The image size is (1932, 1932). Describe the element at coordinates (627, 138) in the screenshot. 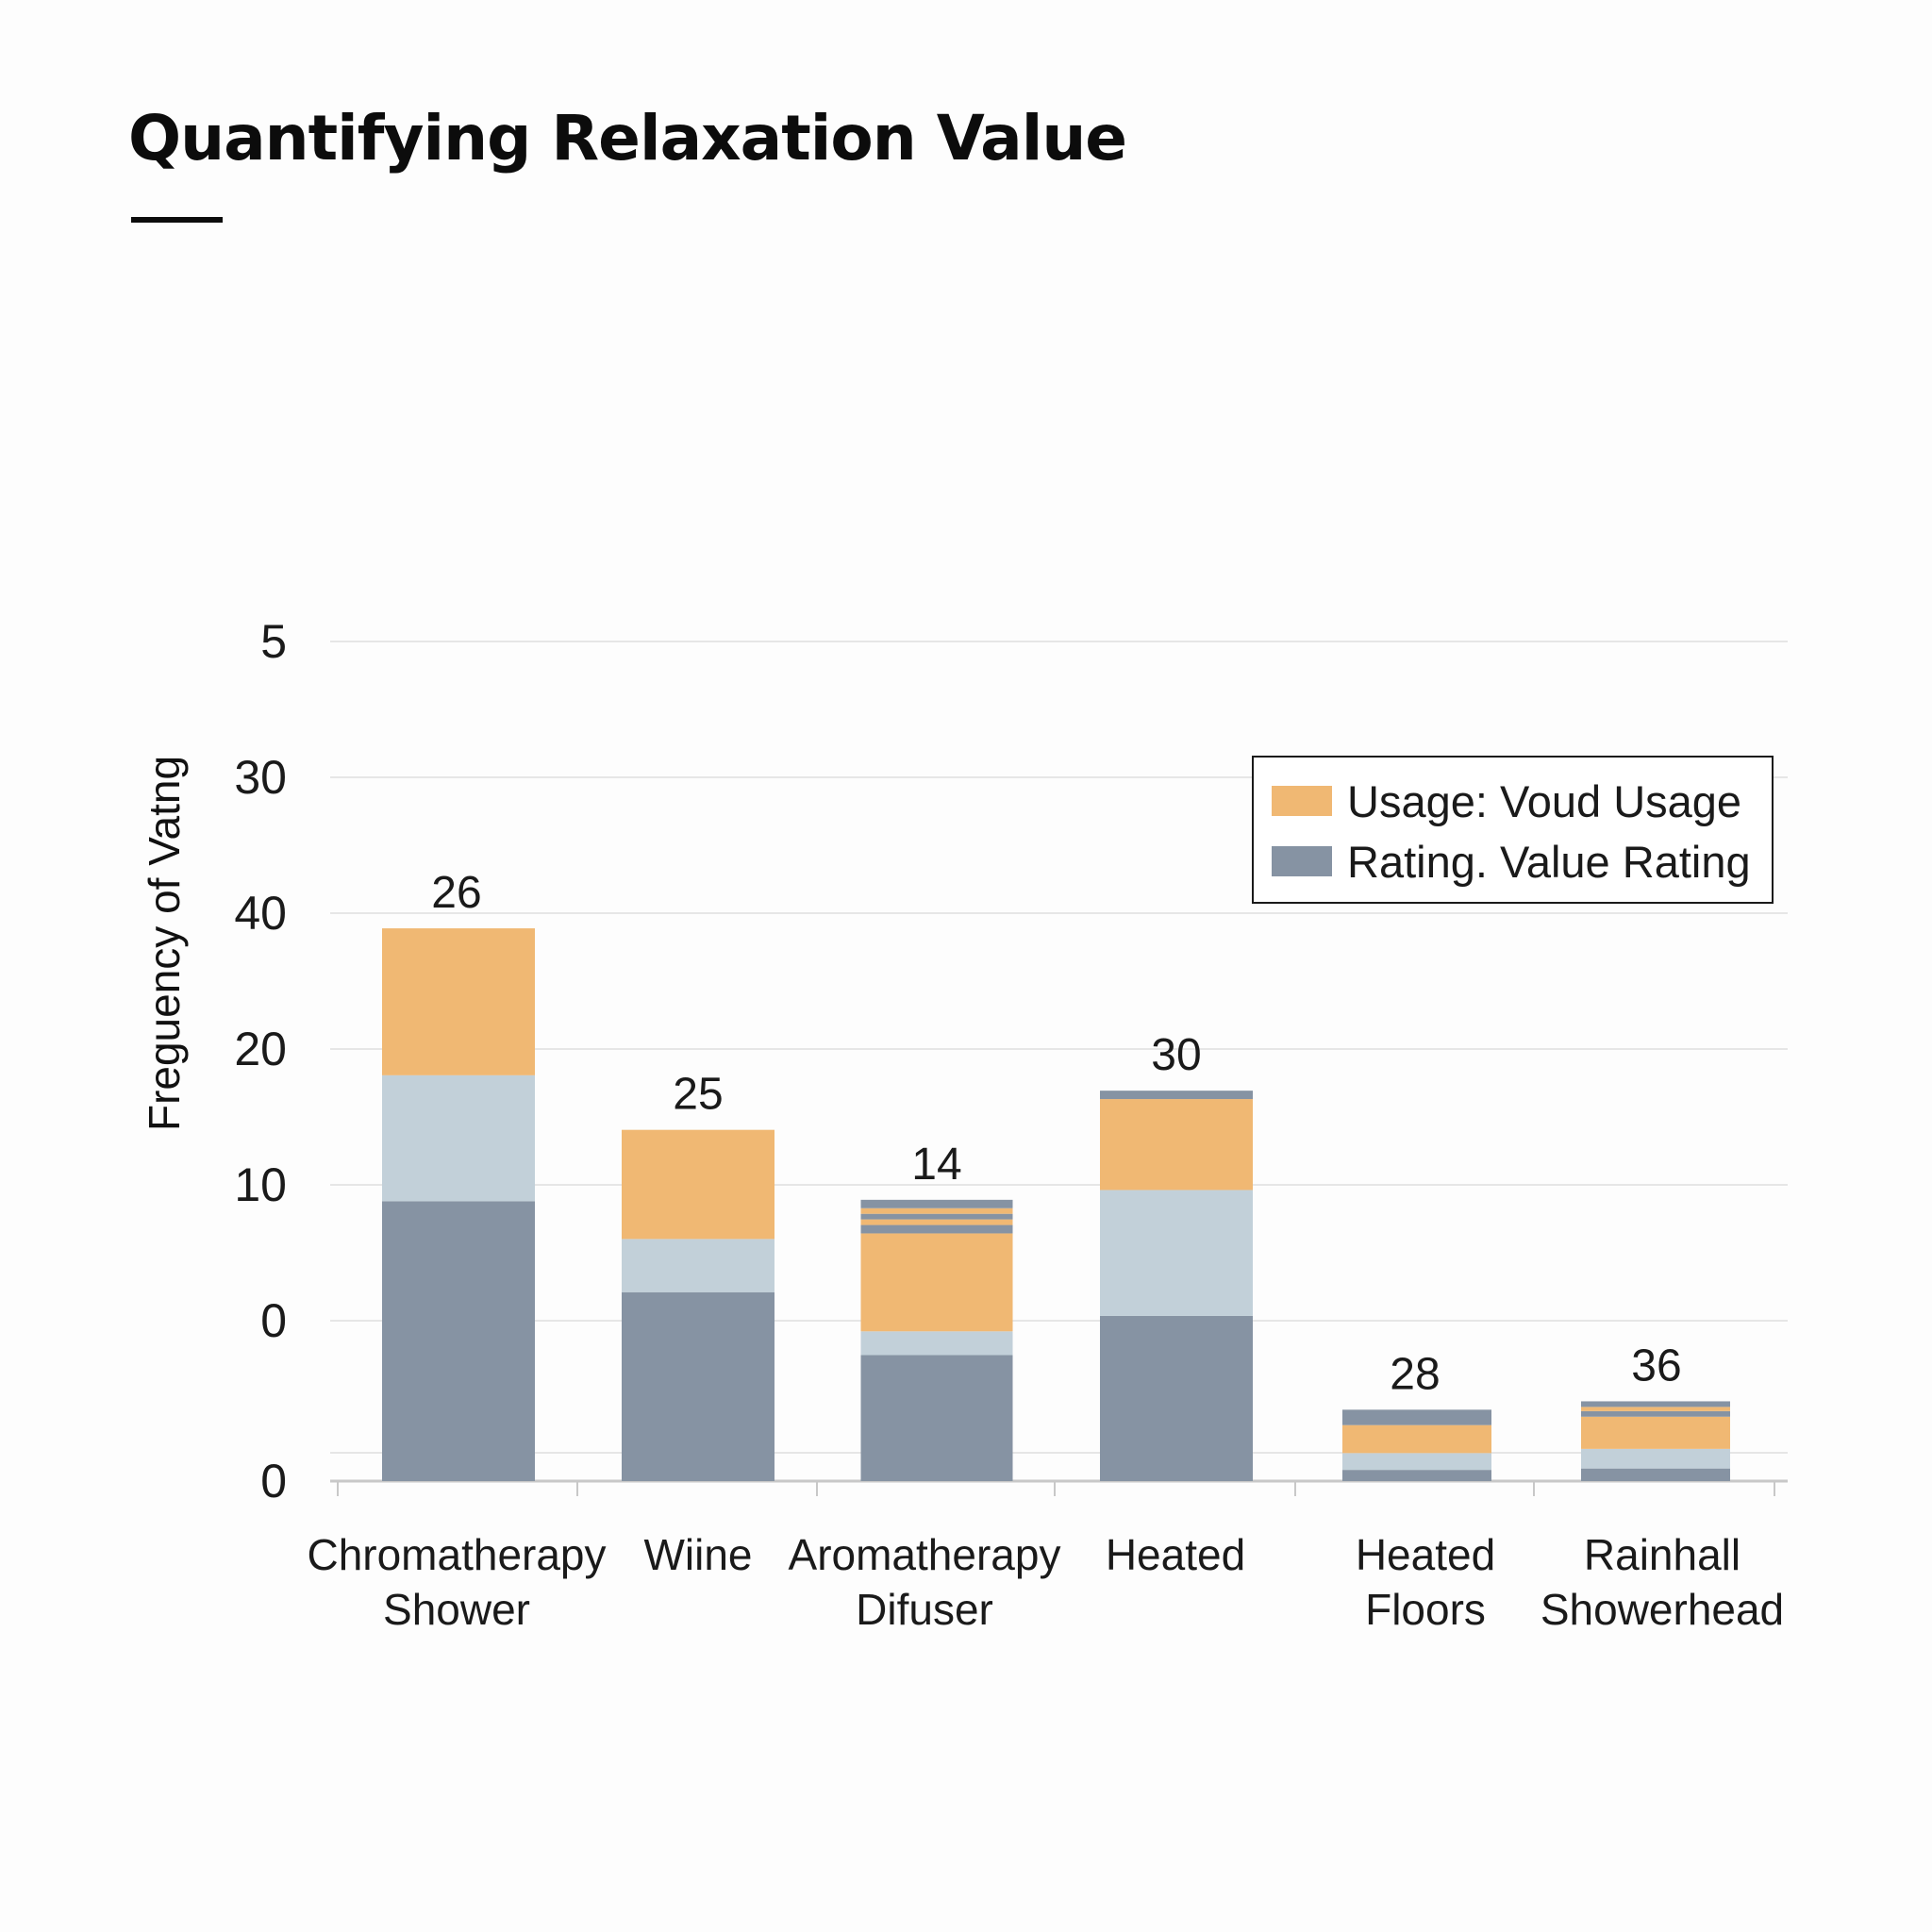

I see `chart-title: Quantifying Relaxation Value` at that location.